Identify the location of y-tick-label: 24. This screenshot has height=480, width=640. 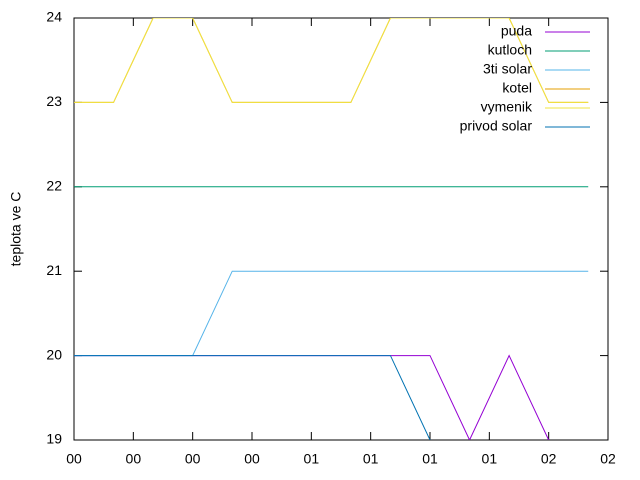
(54, 17).